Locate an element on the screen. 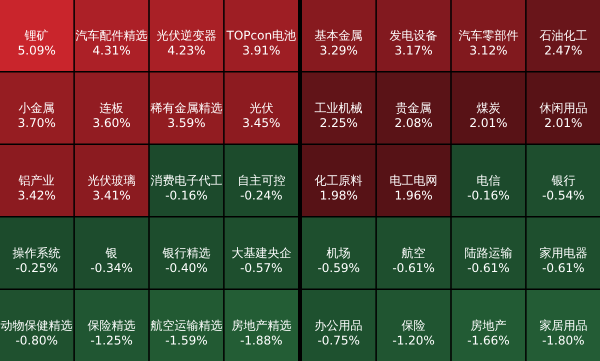 This screenshot has width=600, height=361. category-label: 锂矿 is located at coordinates (36, 35).